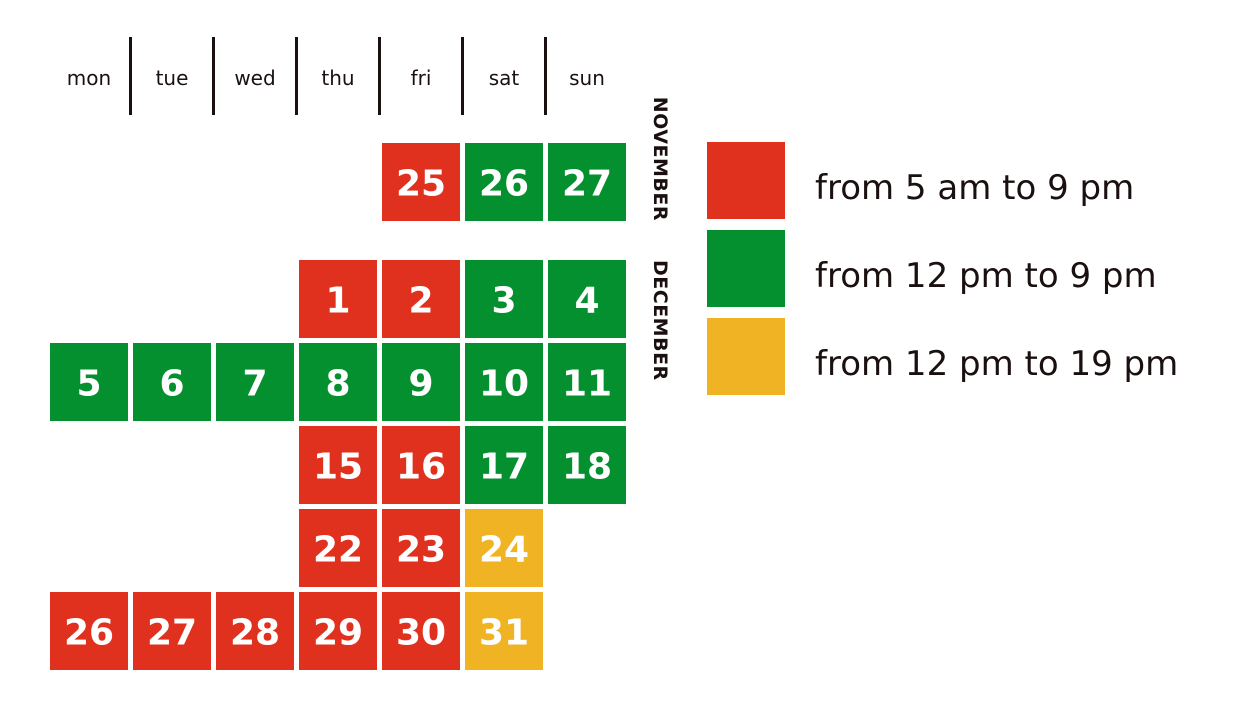 The width and height of the screenshot is (1244, 707). I want to click on day-number: 1, so click(337, 301).